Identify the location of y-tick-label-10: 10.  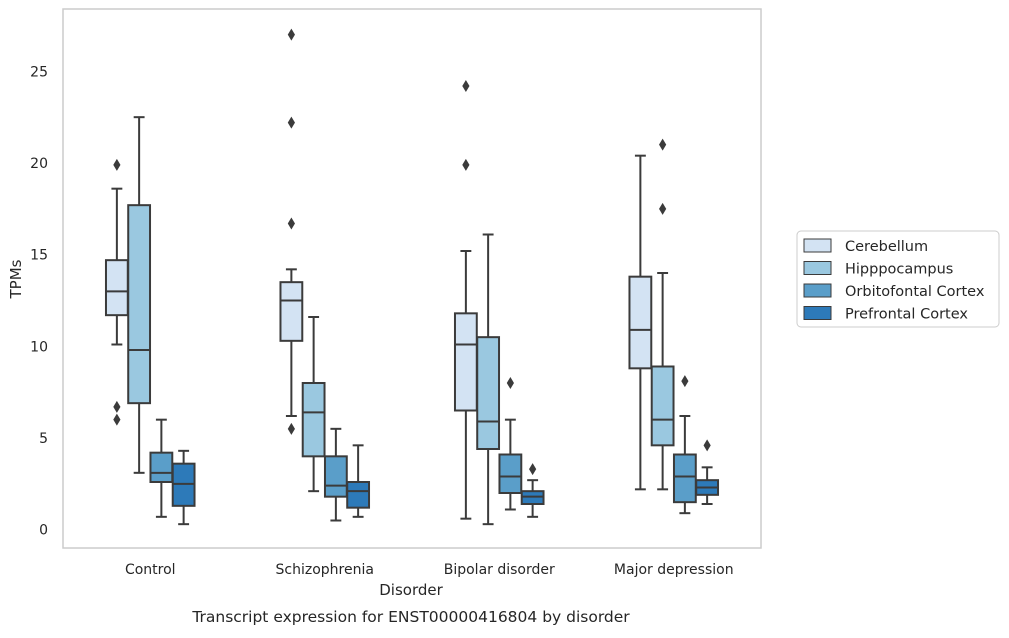
(39, 347).